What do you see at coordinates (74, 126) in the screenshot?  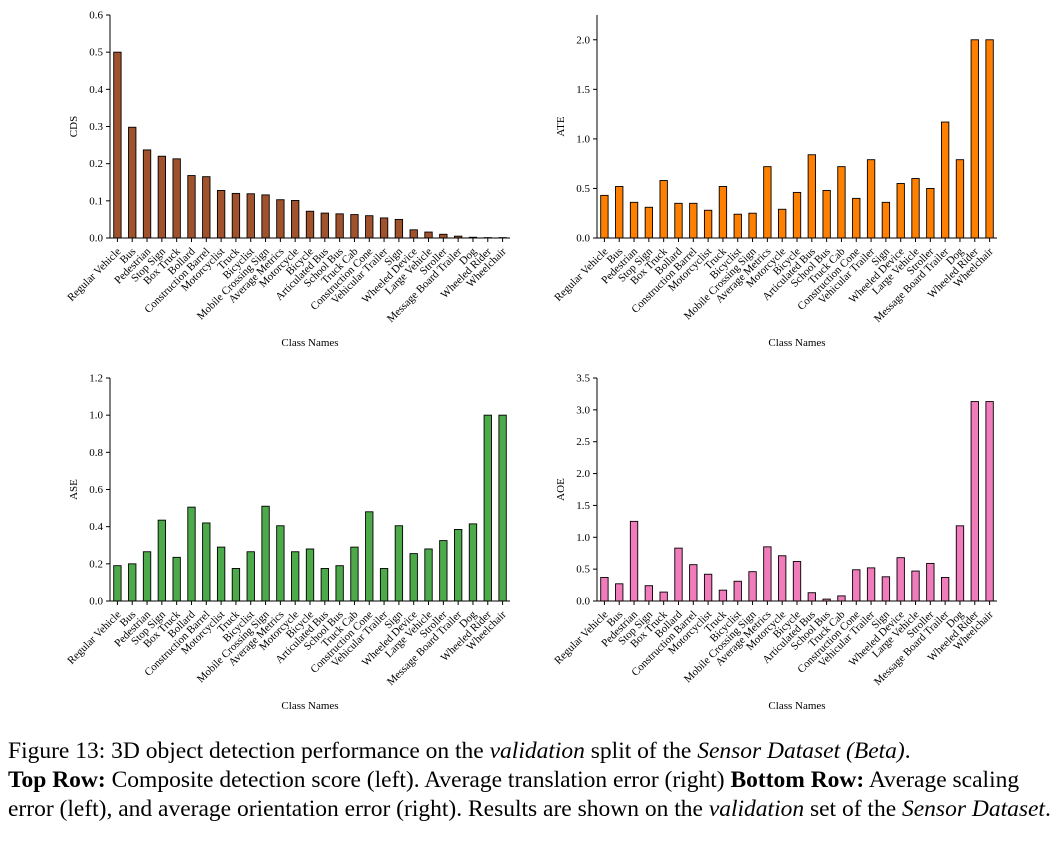 I see `y-axis-label: CDS` at bounding box center [74, 126].